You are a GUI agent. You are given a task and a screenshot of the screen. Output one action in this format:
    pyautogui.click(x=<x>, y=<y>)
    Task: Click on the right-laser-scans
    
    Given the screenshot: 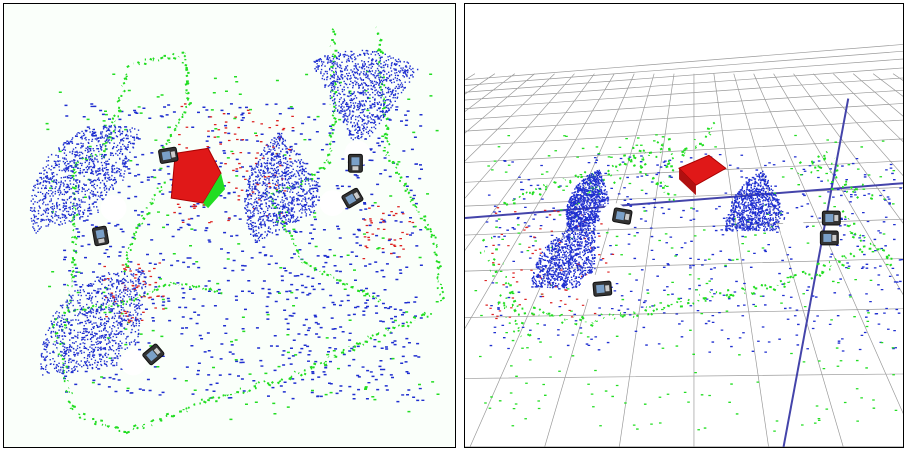 What is the action you would take?
    pyautogui.click(x=669, y=235)
    